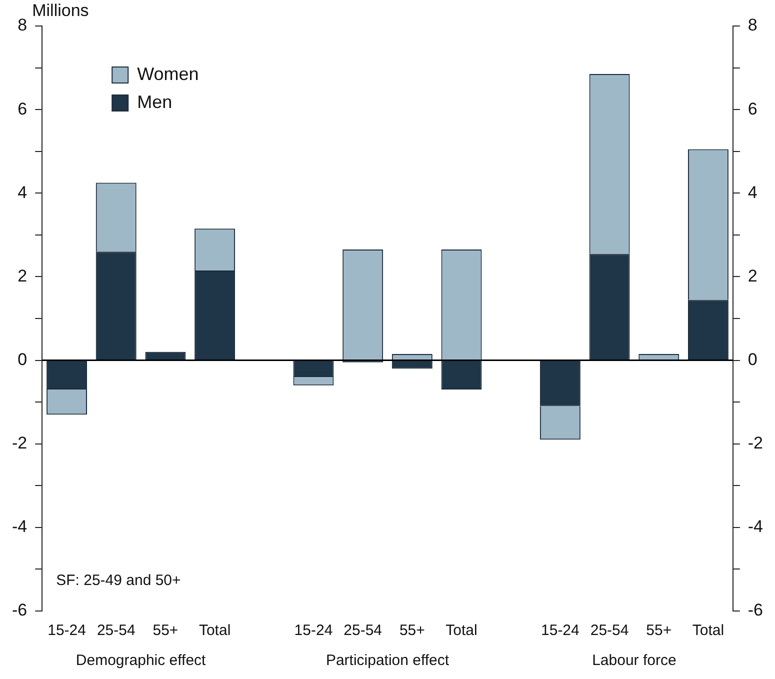 This screenshot has width=775, height=679. What do you see at coordinates (753, 25) in the screenshot?
I see `y2-tick-label: 8` at bounding box center [753, 25].